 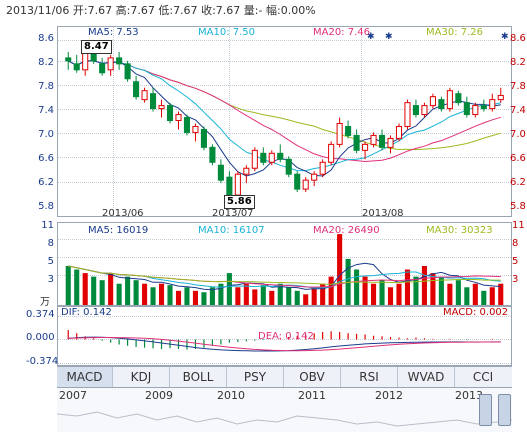 I want to click on high-label: 高, so click(x=121, y=10).